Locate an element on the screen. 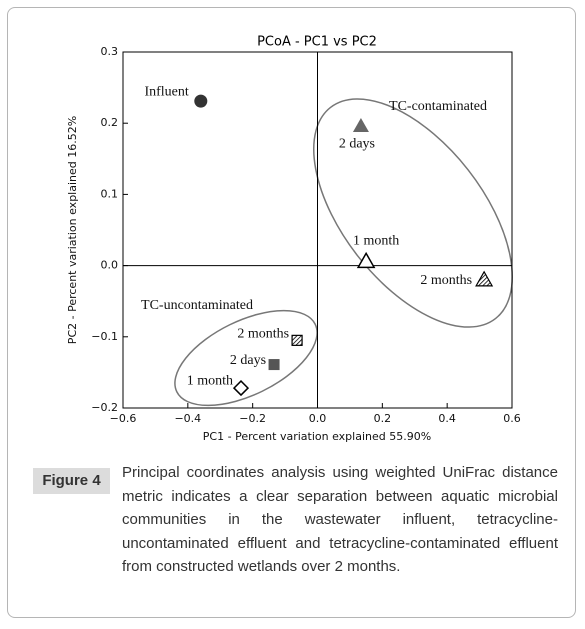 This screenshot has width=585, height=629. x-tick-label: 0.6 is located at coordinates (512, 418).